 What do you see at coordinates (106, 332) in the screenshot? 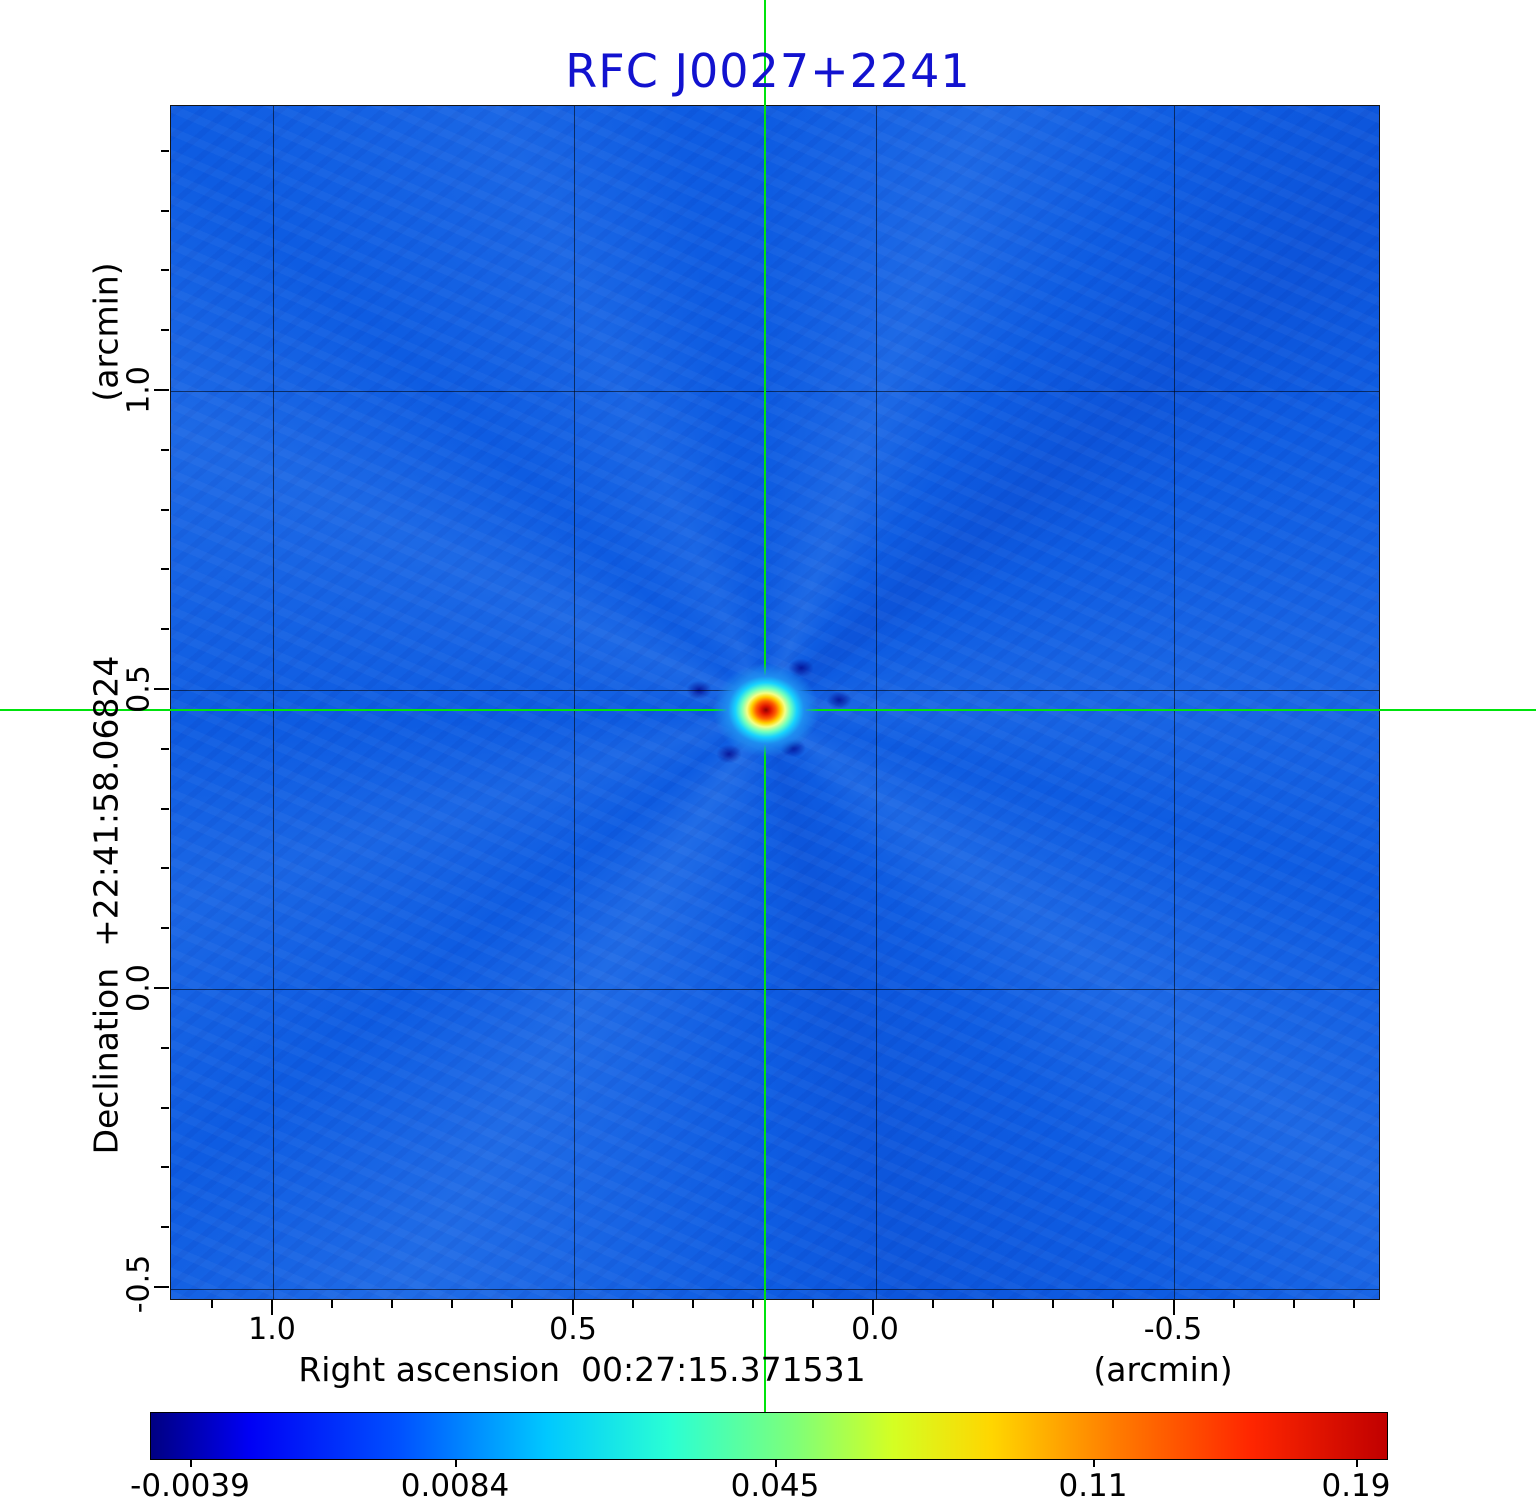
I see `y-axis-unit-label: (arcmin)` at bounding box center [106, 332].